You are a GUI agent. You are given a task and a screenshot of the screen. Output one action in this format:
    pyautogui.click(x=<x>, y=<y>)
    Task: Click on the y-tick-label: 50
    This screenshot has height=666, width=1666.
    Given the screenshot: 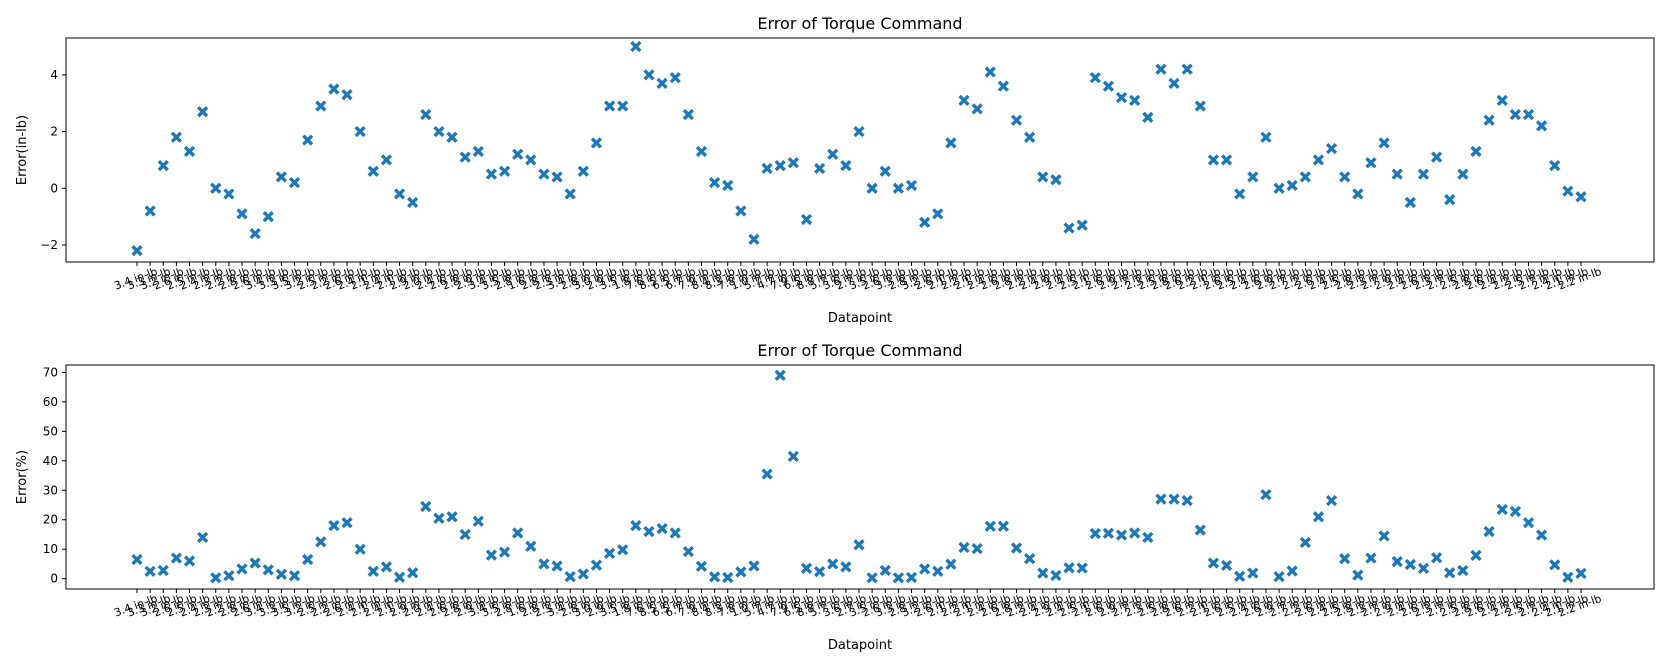 What is the action you would take?
    pyautogui.click(x=50, y=431)
    